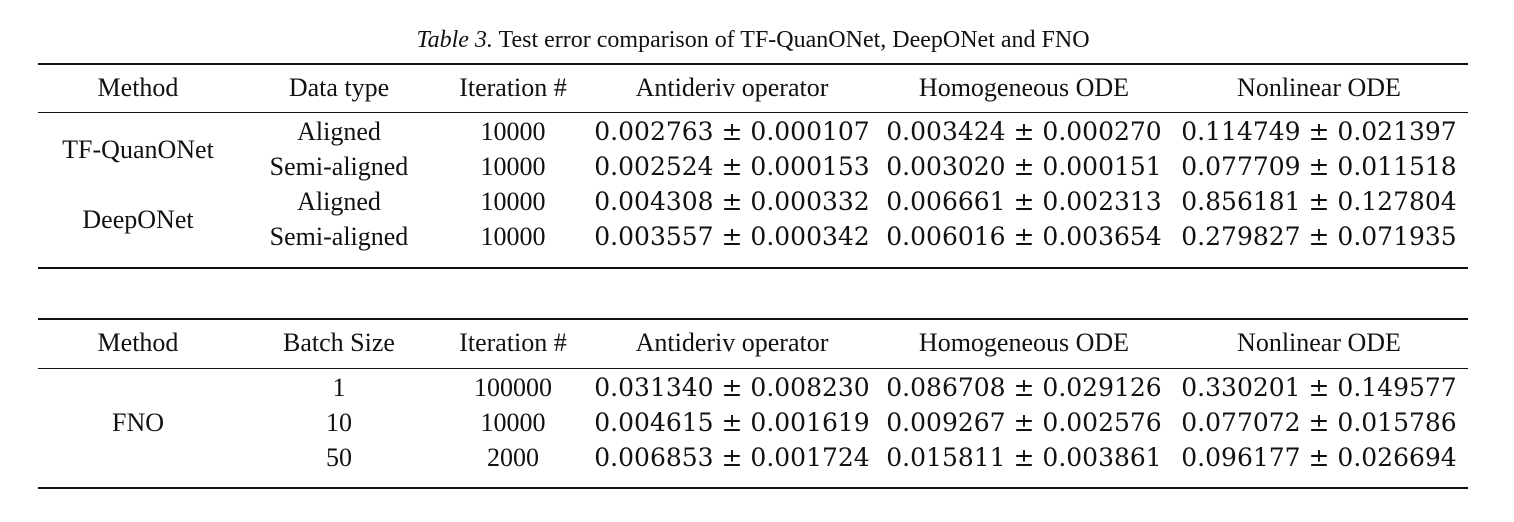  What do you see at coordinates (138, 149) in the screenshot?
I see `method-cell: TF-QuanONet` at bounding box center [138, 149].